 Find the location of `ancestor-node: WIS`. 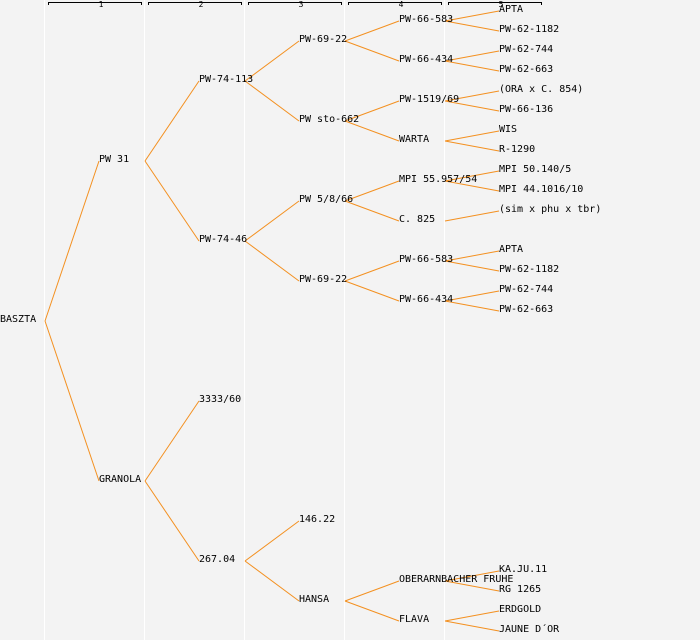

ancestor-node: WIS is located at coordinates (508, 129).